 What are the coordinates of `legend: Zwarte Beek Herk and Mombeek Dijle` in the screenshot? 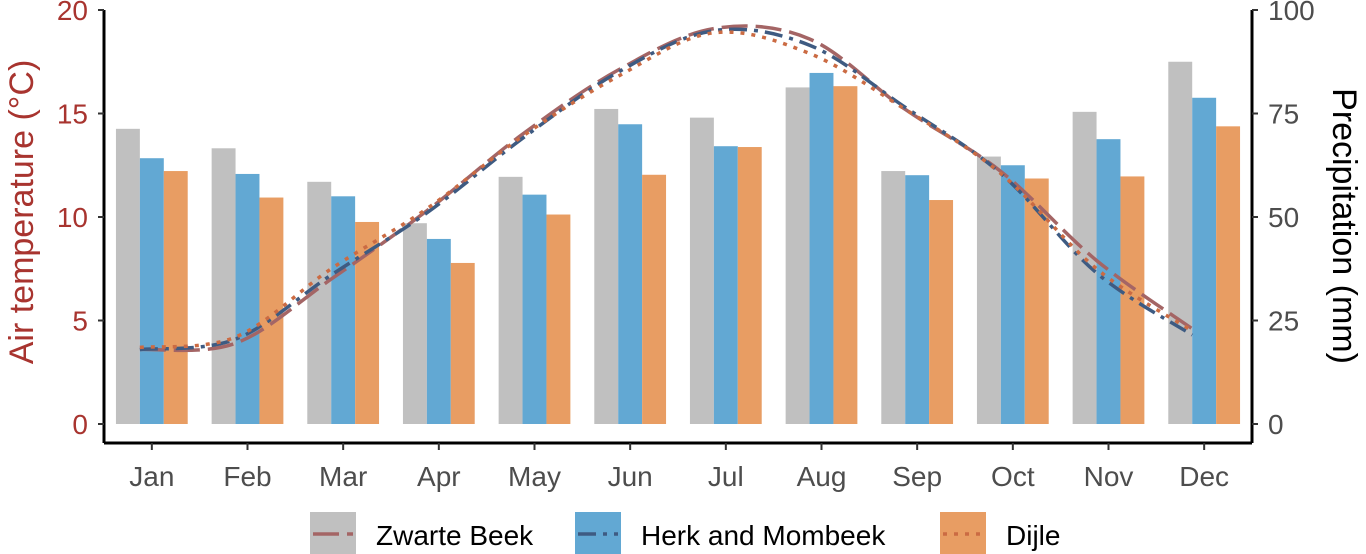 It's located at (685, 533).